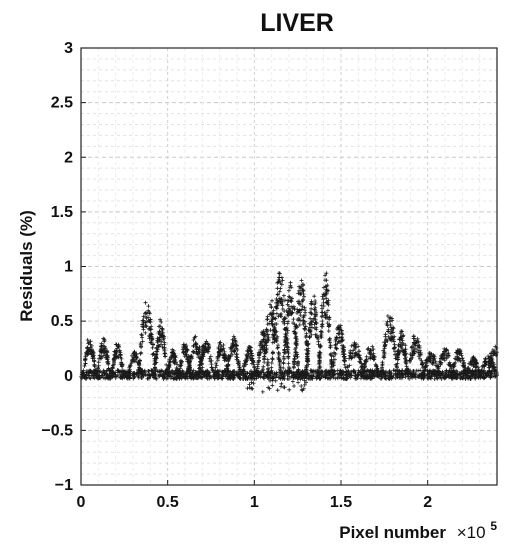  I want to click on x-tick-label: 1, so click(254, 502).